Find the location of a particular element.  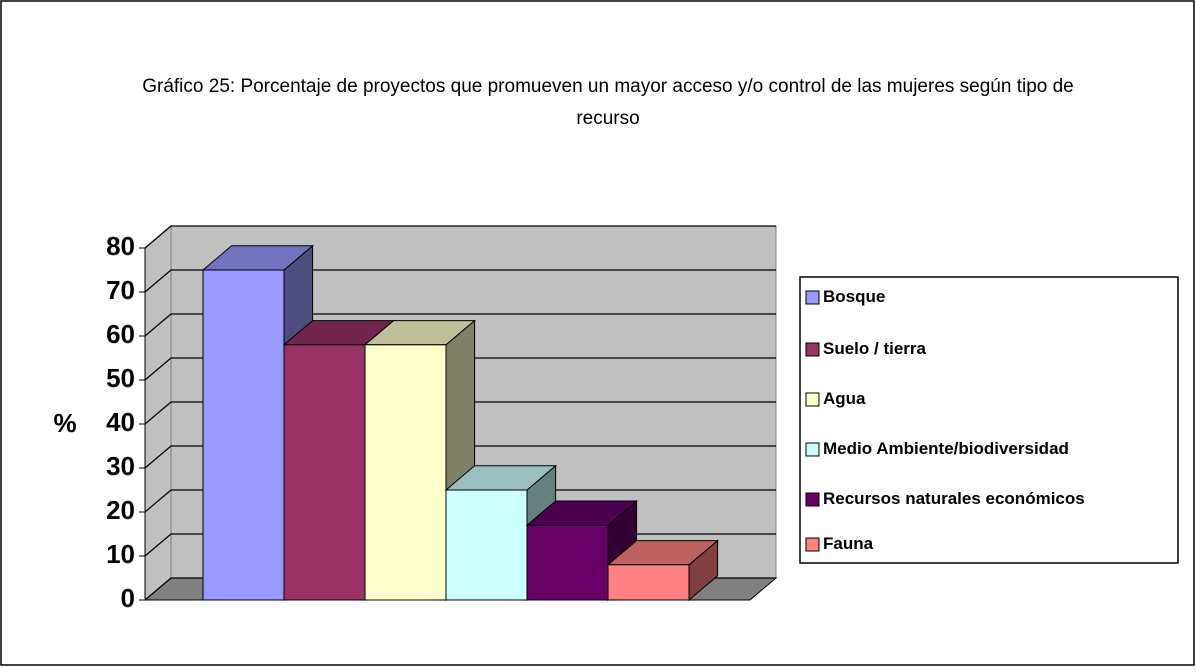

legend-label: Medio Ambiente/biodiversidad is located at coordinates (946, 448).